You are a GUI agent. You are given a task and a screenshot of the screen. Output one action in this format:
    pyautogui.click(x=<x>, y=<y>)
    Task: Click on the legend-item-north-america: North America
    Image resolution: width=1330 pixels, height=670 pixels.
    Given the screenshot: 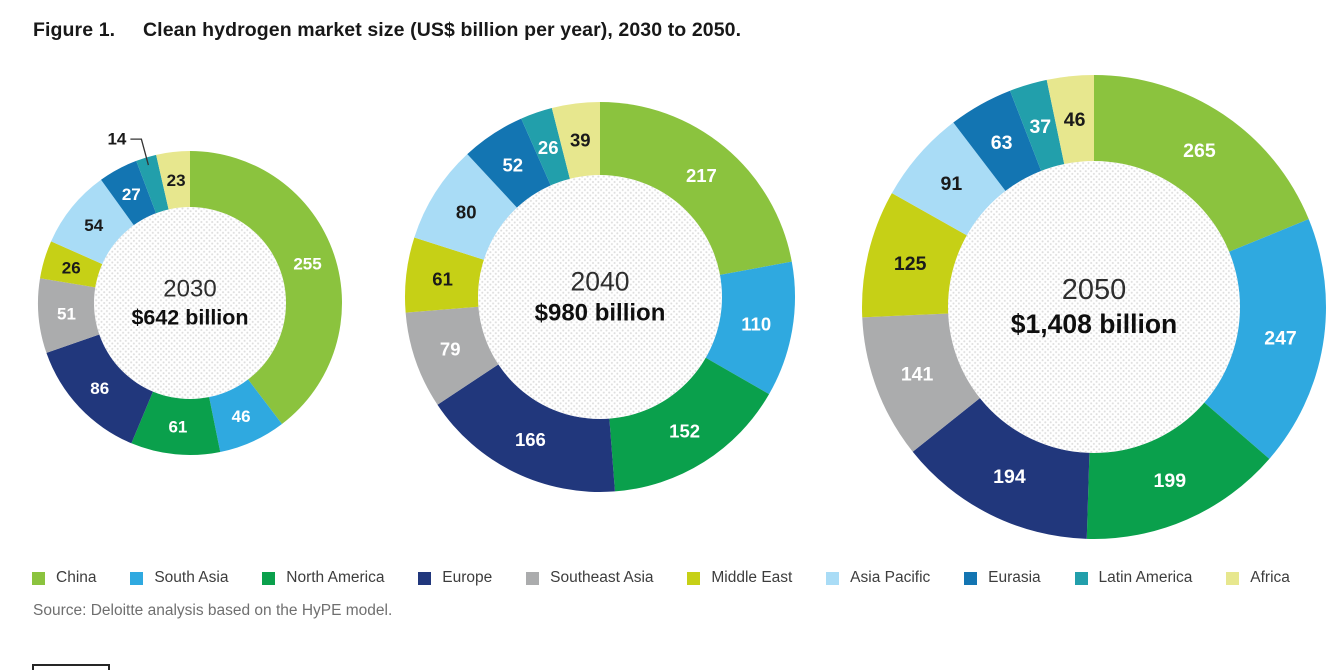 What is the action you would take?
    pyautogui.click(x=323, y=578)
    